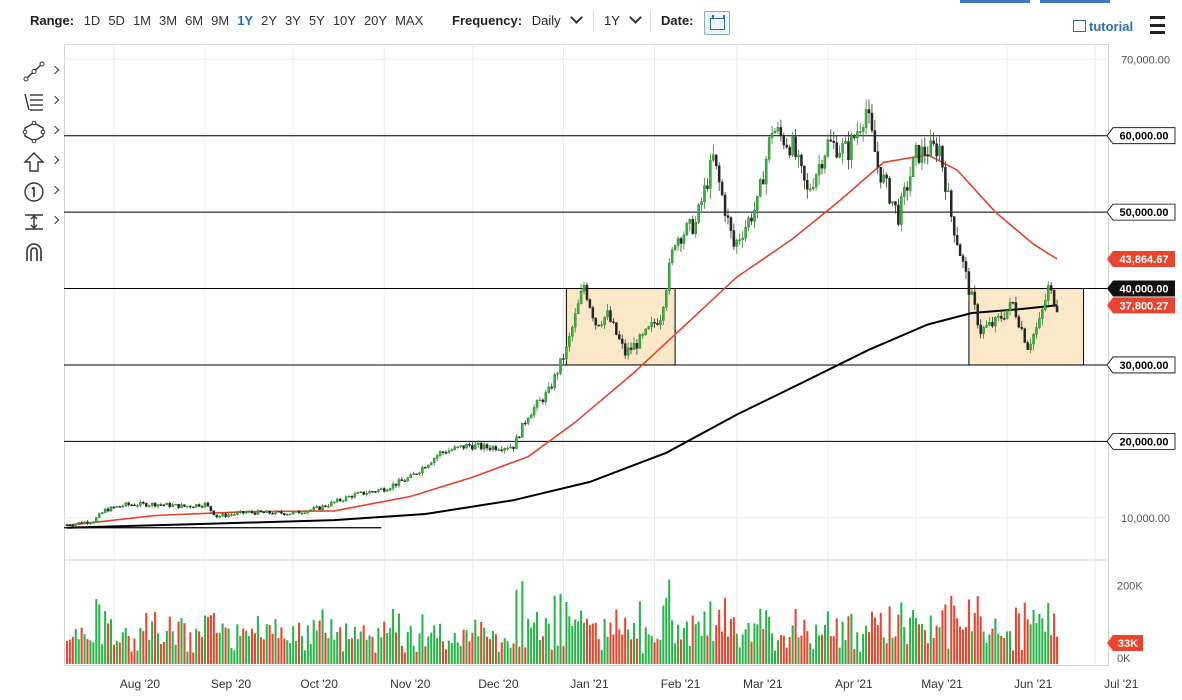 The height and width of the screenshot is (700, 1182). Describe the element at coordinates (269, 20) in the screenshot. I see `range-button-2y: 2Y` at that location.